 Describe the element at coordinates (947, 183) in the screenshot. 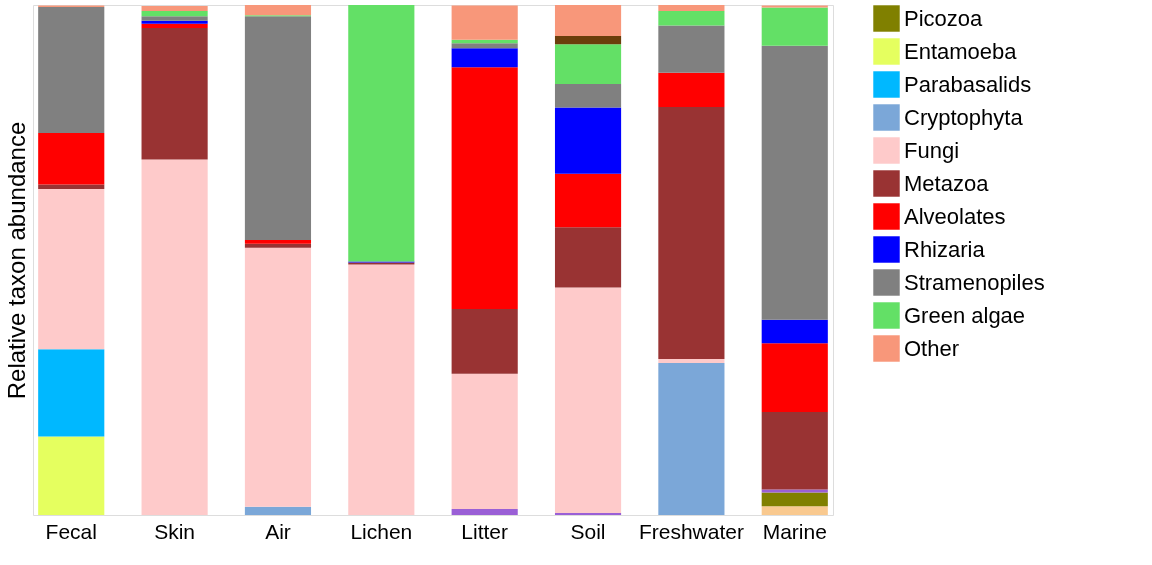

I see `legend-label: Metazoa` at that location.